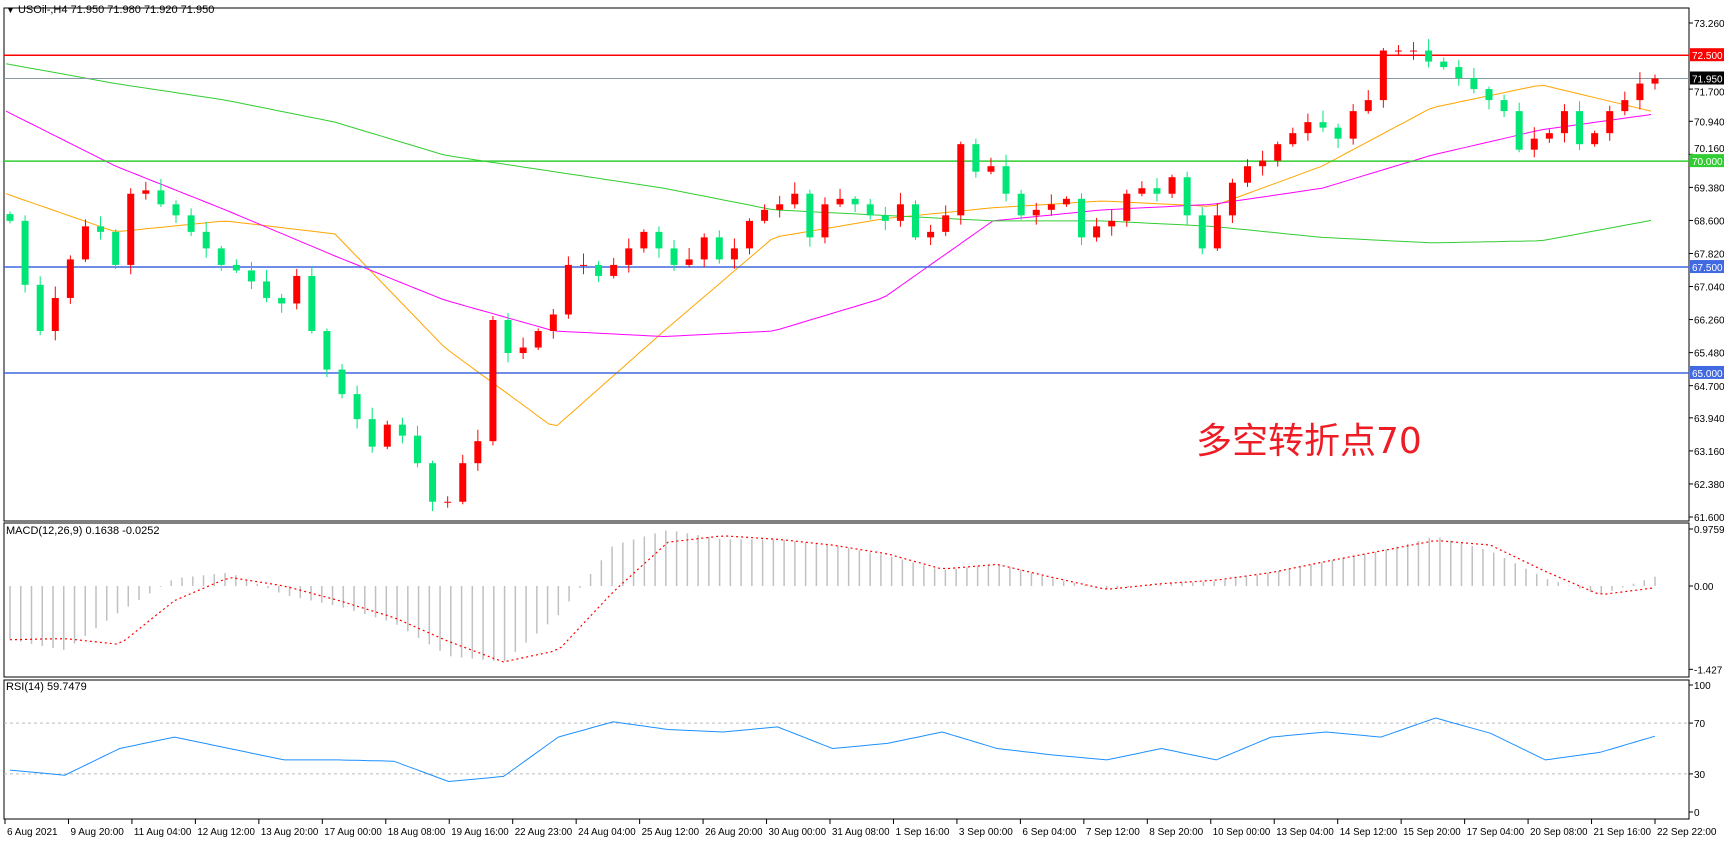  I want to click on chart-header: ▼ USOil-,H4 71.950 71.980 71.920 71.950, so click(110, 10).